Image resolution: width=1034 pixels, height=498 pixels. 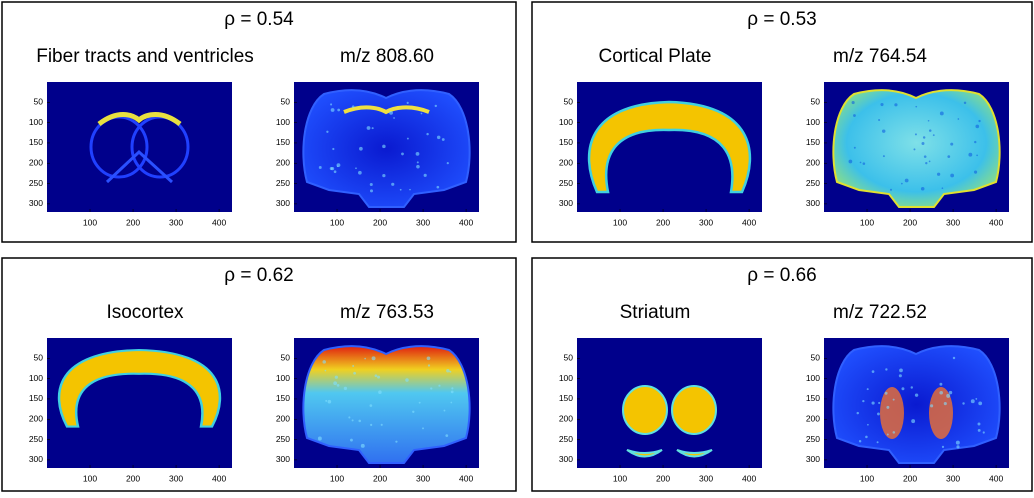 What do you see at coordinates (145, 312) in the screenshot?
I see `region-title: Isocortex` at bounding box center [145, 312].